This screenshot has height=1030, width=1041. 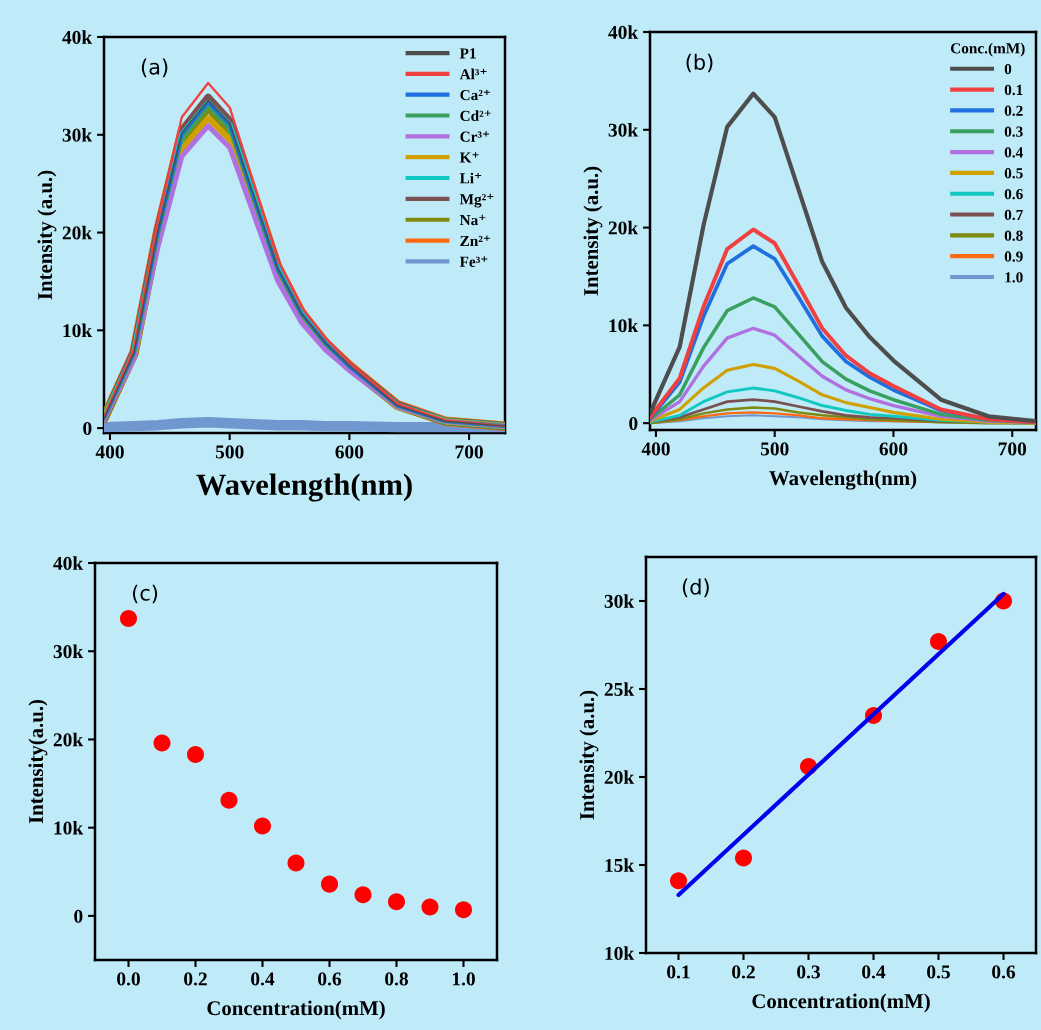 I want to click on legend-label: 0.6, so click(x=1013, y=194).